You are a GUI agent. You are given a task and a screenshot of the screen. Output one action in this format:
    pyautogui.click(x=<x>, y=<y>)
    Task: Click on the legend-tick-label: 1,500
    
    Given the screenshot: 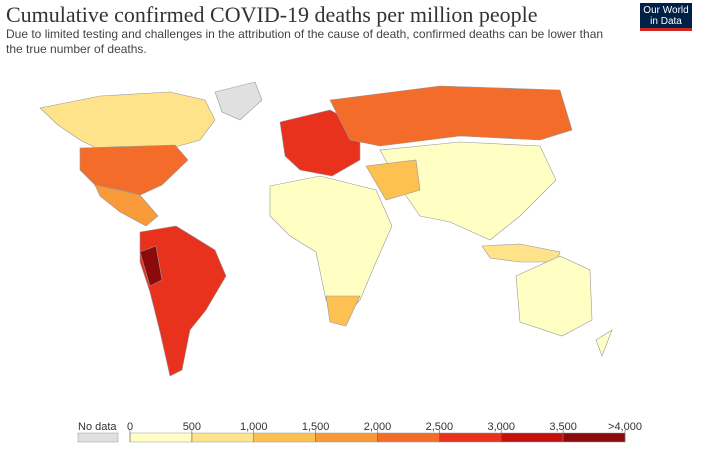 What is the action you would take?
    pyautogui.click(x=316, y=427)
    